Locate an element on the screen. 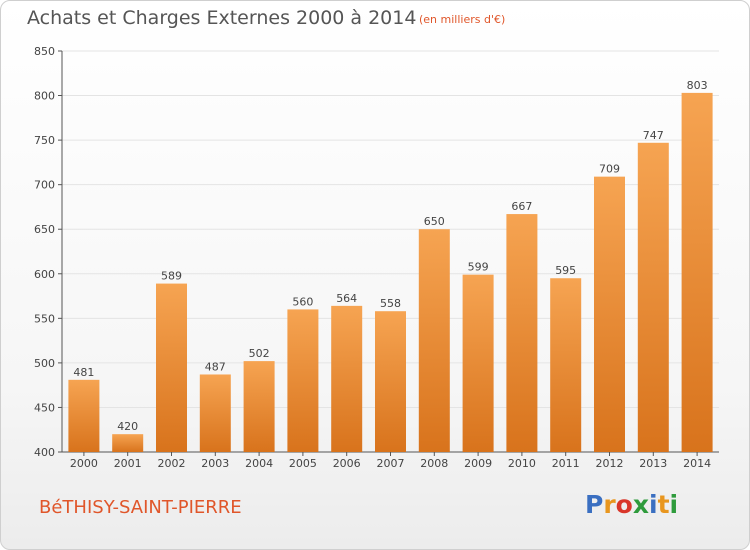 Image resolution: width=750 pixels, height=550 pixels. x-tick-label: 2000 is located at coordinates (84, 463).